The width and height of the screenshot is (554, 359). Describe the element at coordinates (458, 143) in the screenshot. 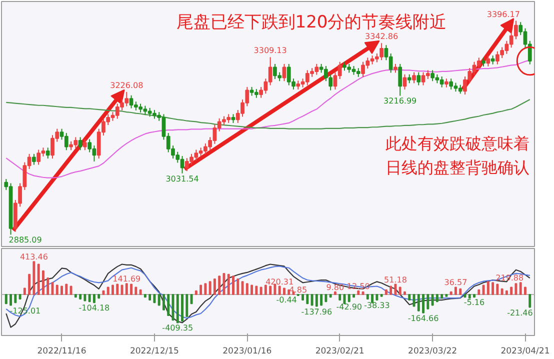

I see `annotation: 此处有效跌破意味着` at that location.